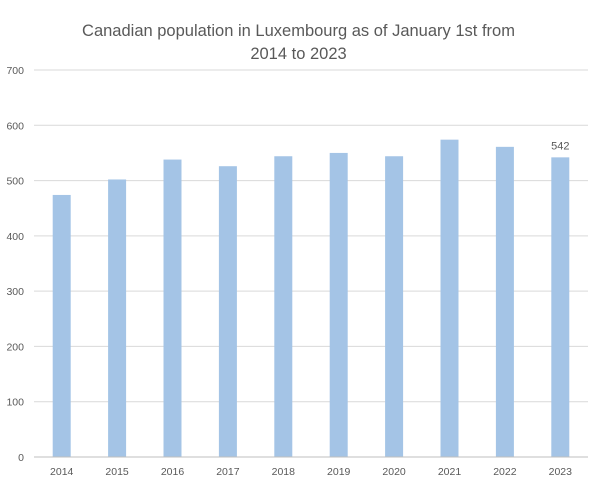 Image resolution: width=597 pixels, height=486 pixels. I want to click on bar-2020, so click(394, 306).